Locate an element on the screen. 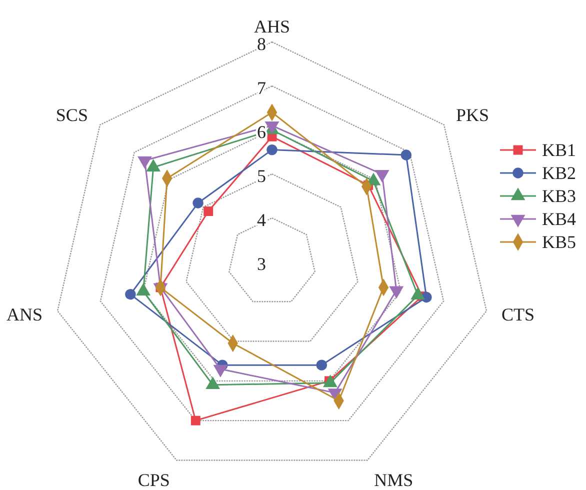  y-tick-label: 7 is located at coordinates (261, 88).